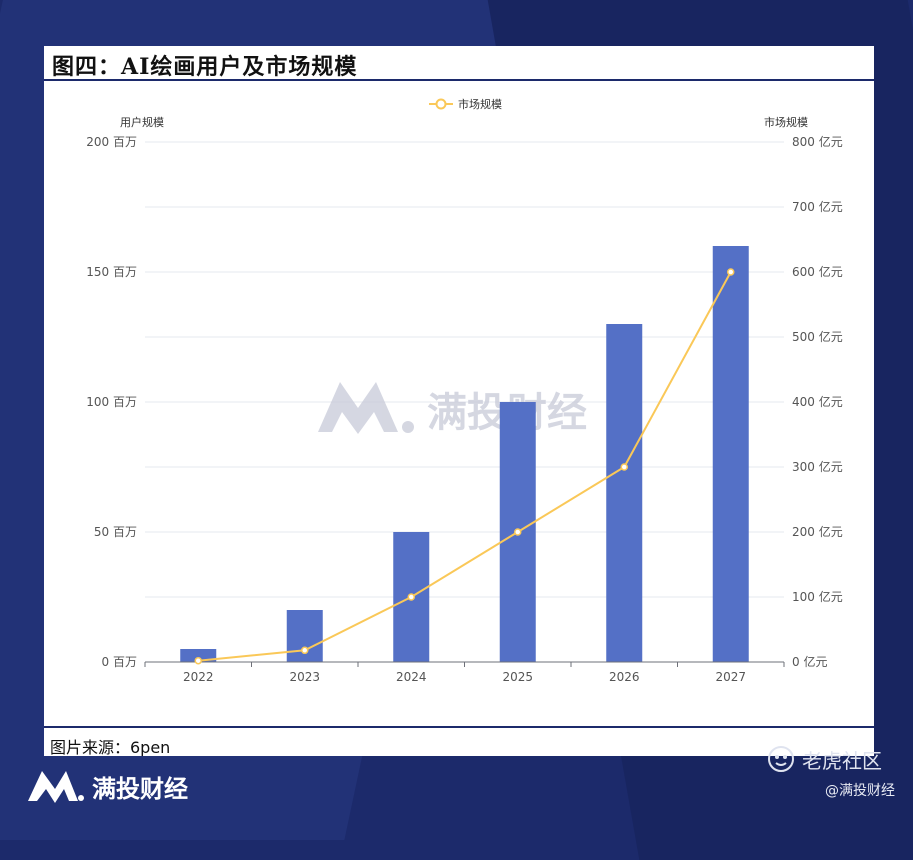 This screenshot has height=860, width=913. What do you see at coordinates (111, 402) in the screenshot?
I see `y-left-tick-label: 100 百万` at bounding box center [111, 402].